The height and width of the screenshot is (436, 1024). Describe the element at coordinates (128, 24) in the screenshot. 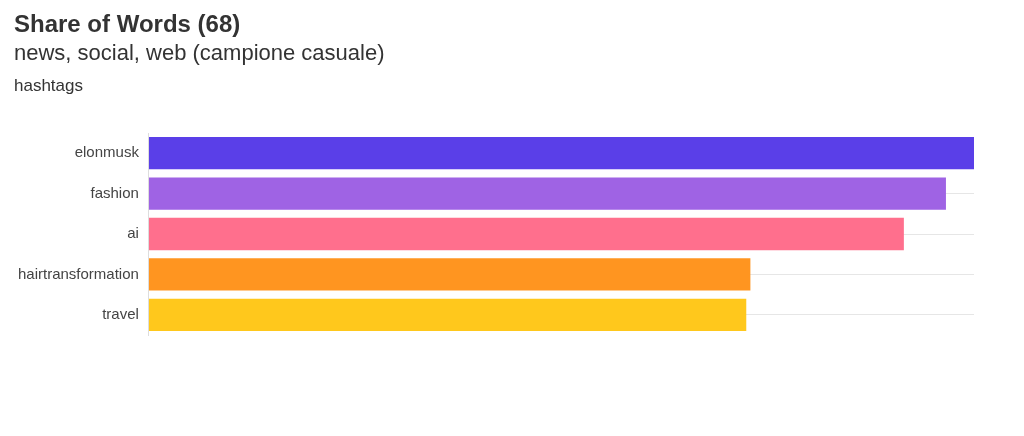

I see `chart-title: Share of Words (68)` at that location.